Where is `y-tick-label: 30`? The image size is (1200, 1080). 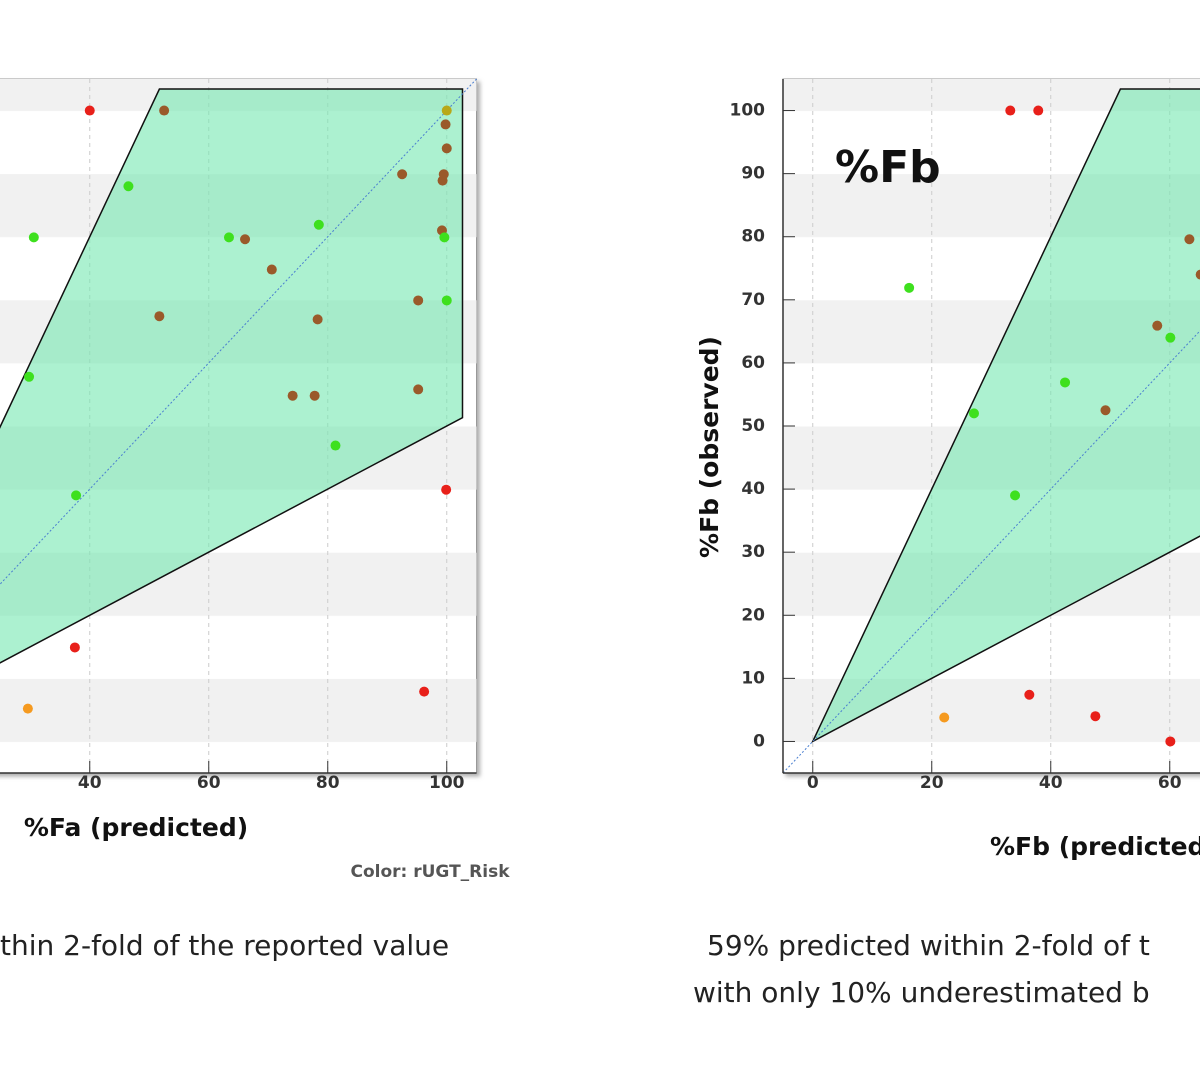 y-tick-label: 30 is located at coordinates (753, 552).